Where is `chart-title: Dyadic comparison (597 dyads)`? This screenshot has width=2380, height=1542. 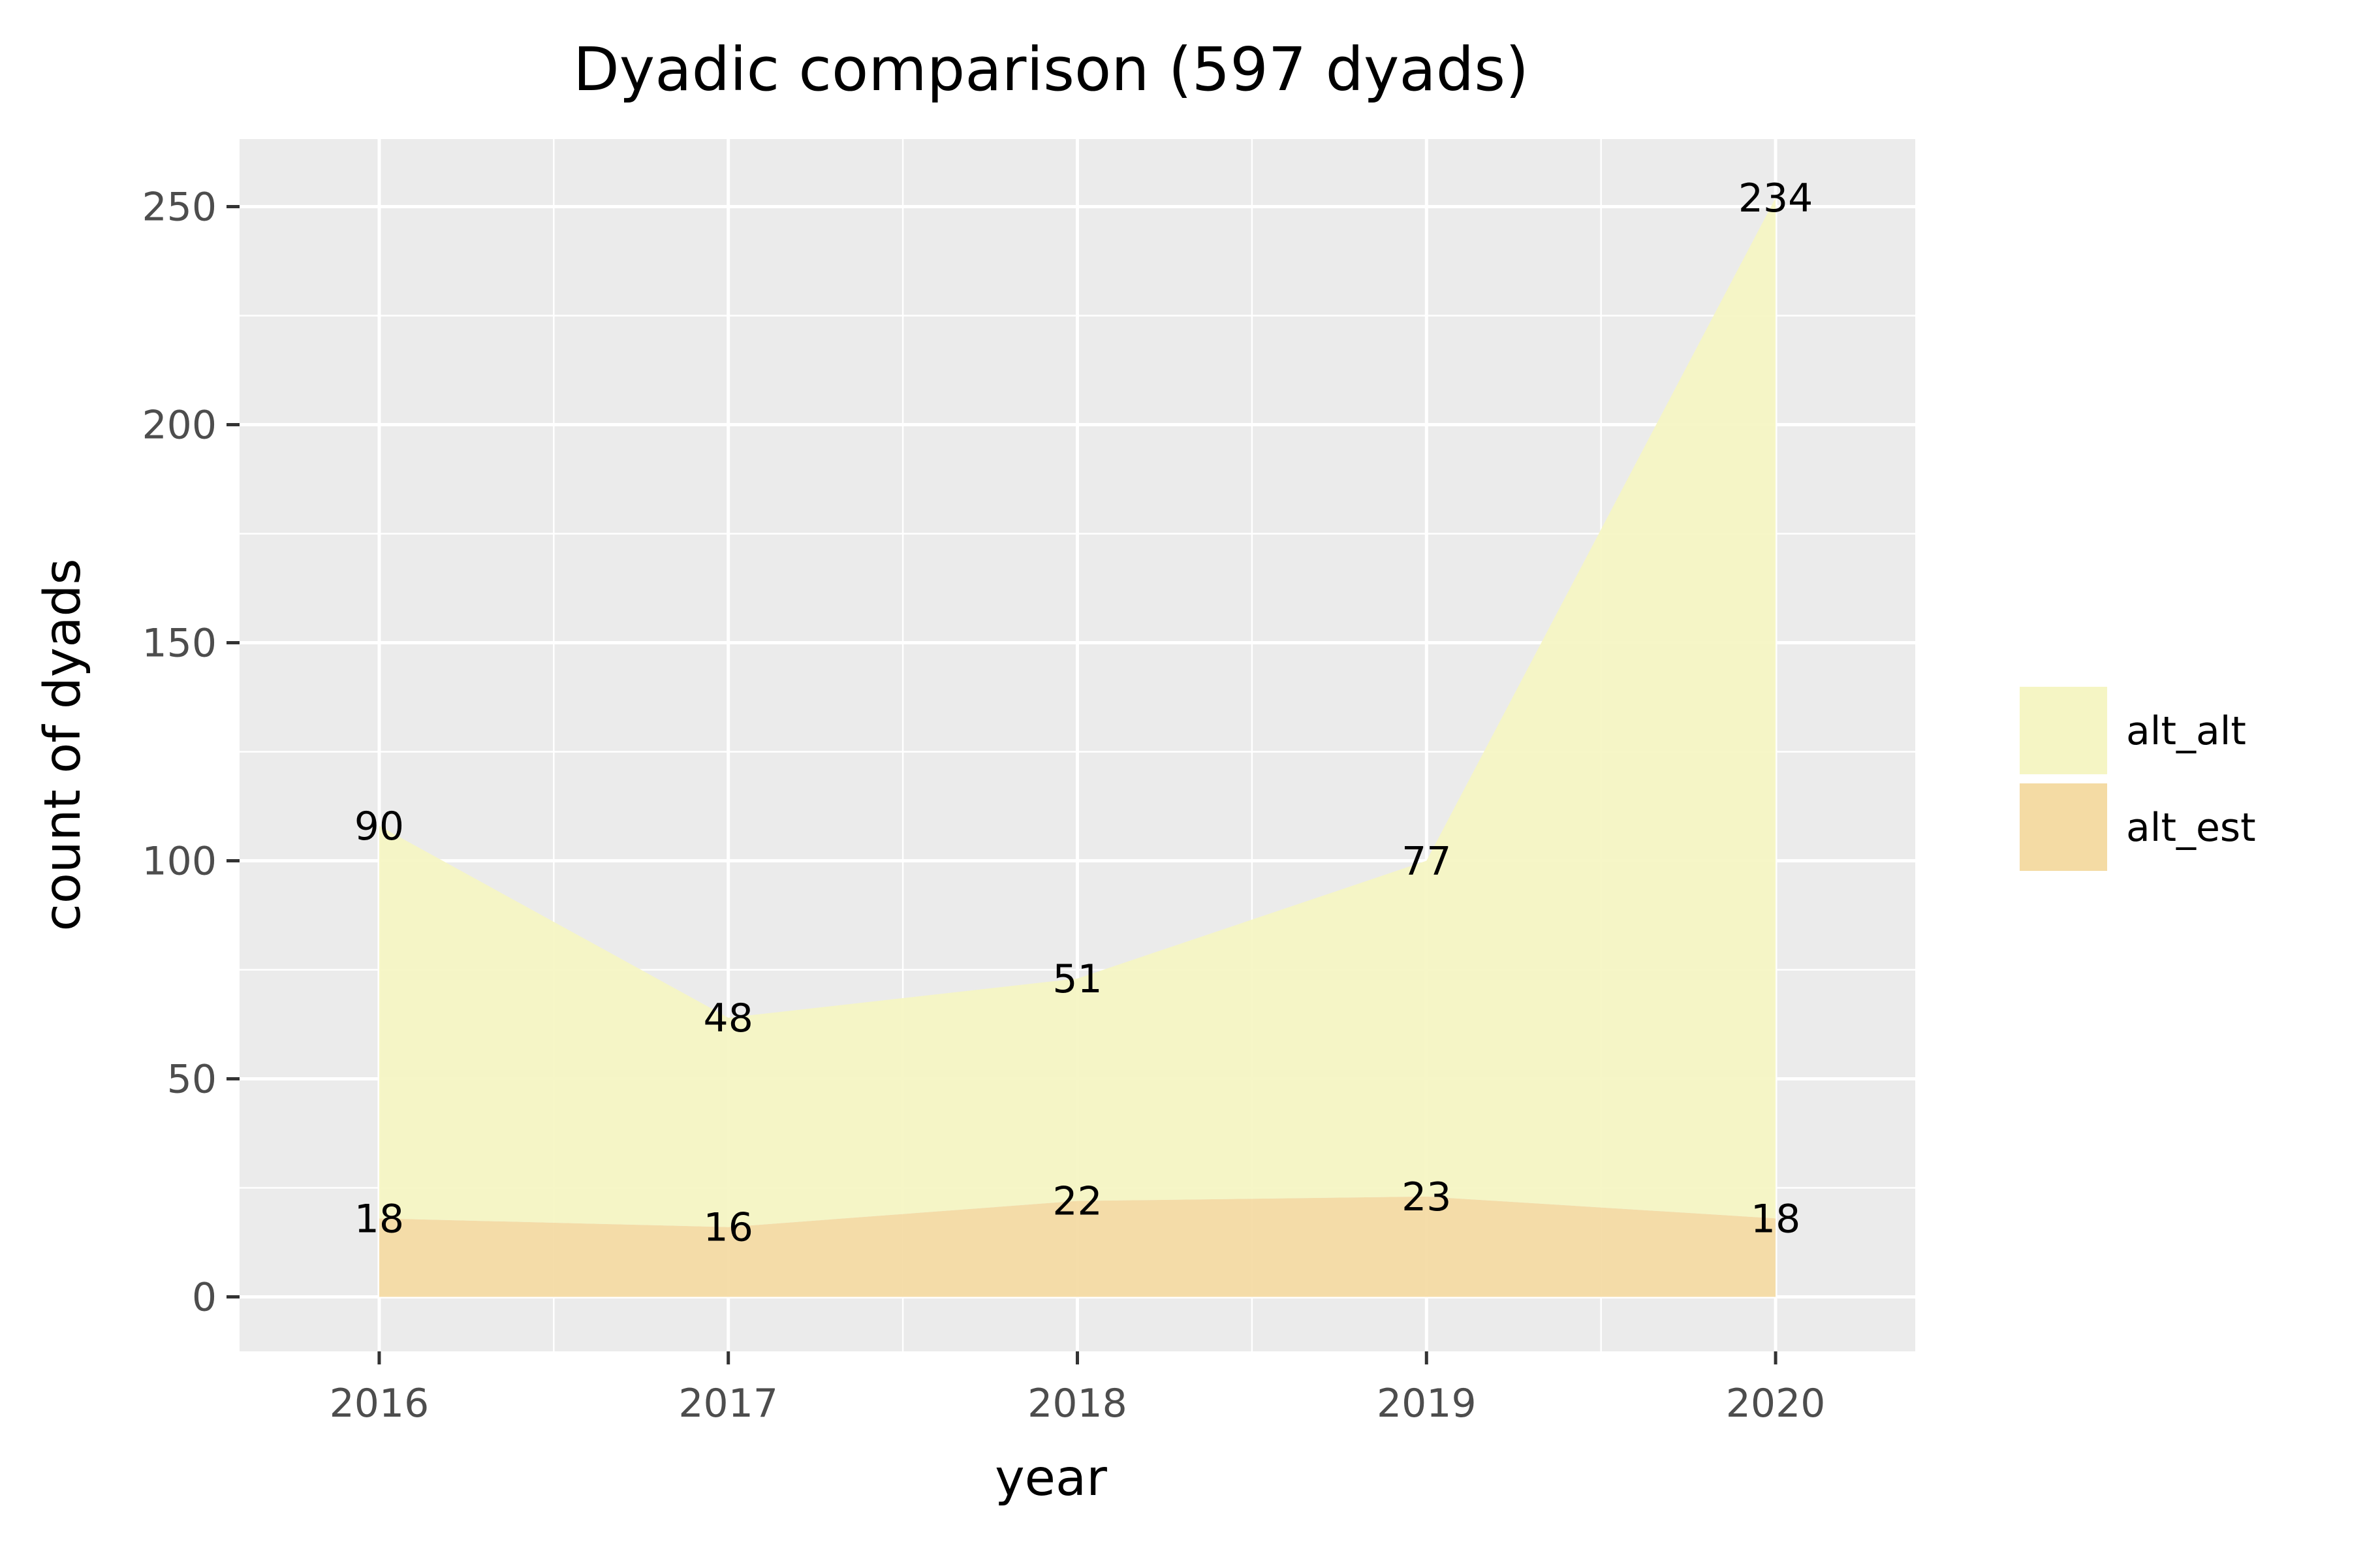 chart-title: Dyadic comparison (597 dyads) is located at coordinates (1051, 70).